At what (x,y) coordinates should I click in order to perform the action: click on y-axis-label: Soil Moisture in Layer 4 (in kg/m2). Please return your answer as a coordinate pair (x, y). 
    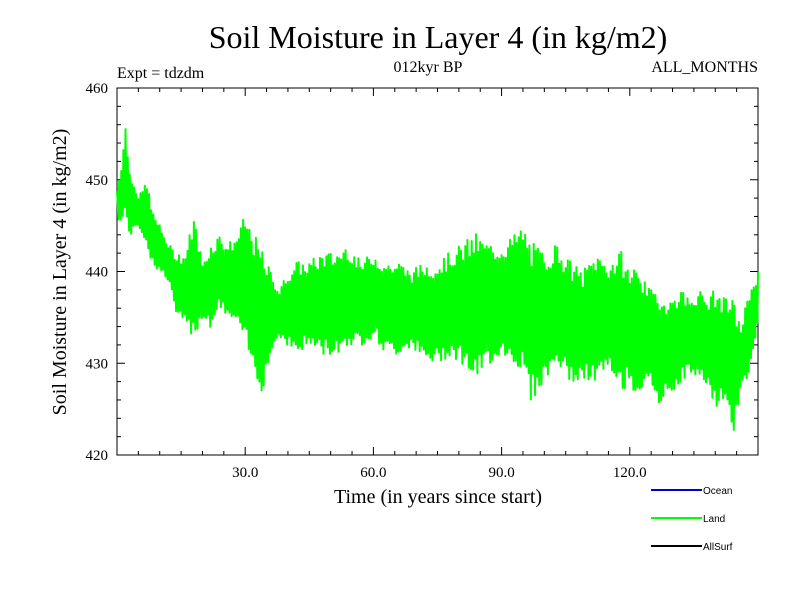
    Looking at the image, I should click on (60, 272).